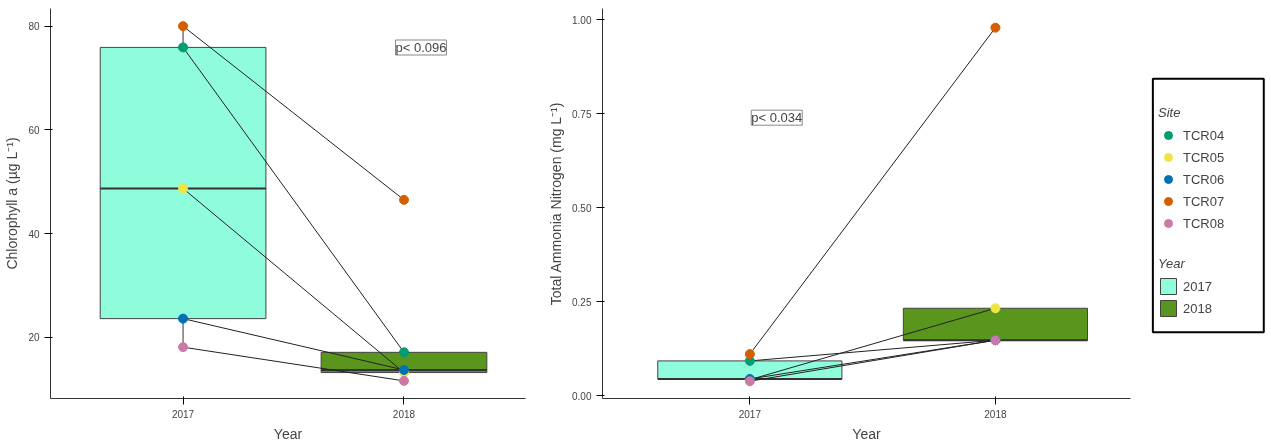  What do you see at coordinates (1197, 308) in the screenshot?
I see `legend-label: 2018` at bounding box center [1197, 308].